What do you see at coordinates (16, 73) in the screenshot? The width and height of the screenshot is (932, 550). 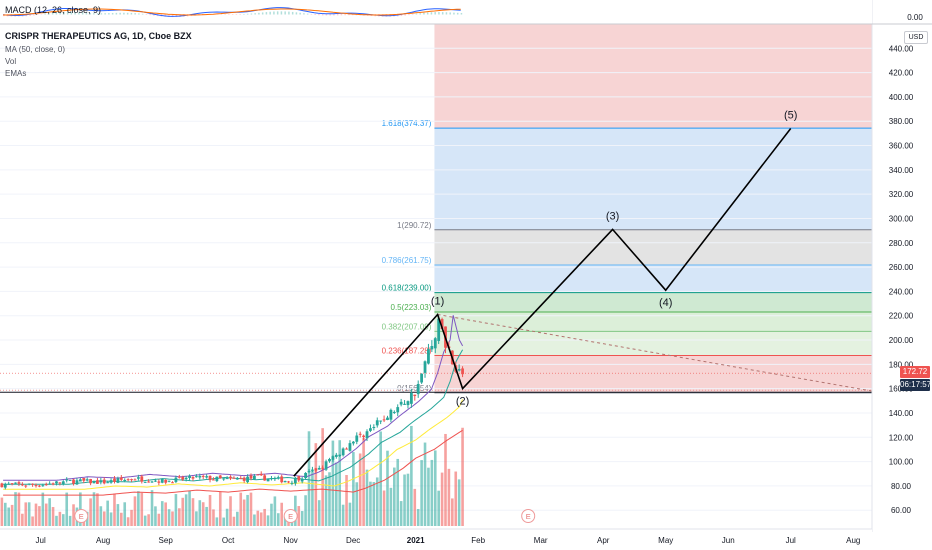 I see `indicator-emas: EMAs` at bounding box center [16, 73].